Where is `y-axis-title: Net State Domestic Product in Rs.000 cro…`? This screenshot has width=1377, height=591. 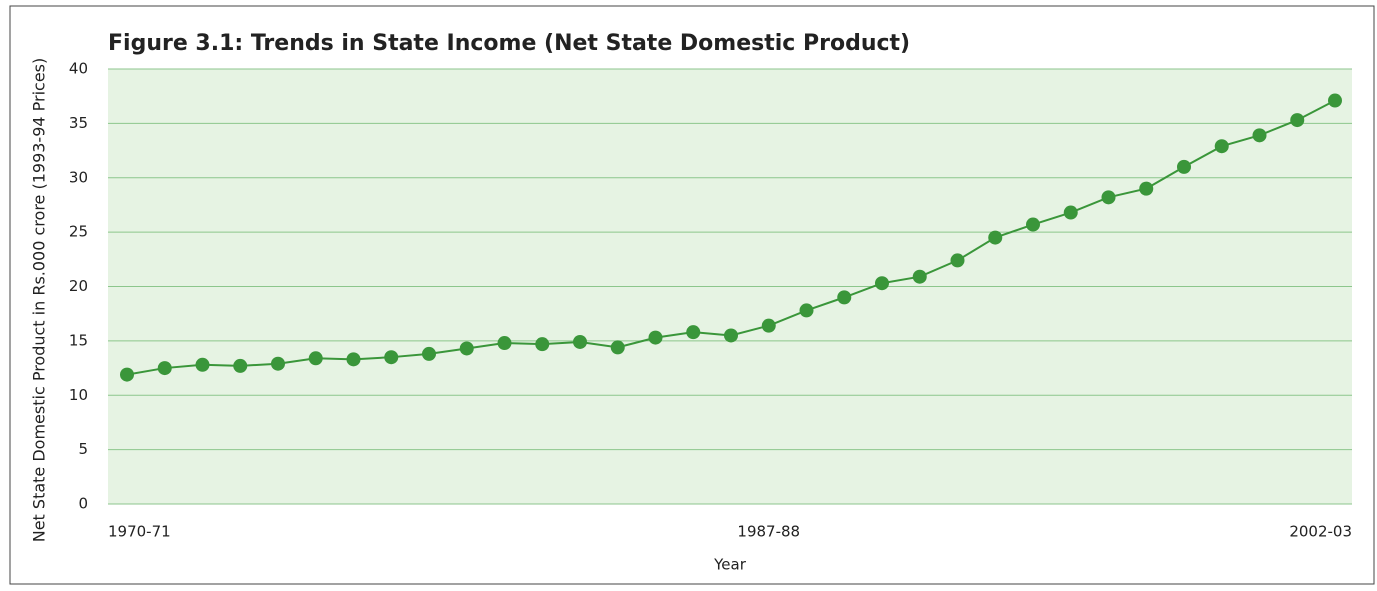
y-axis-title: Net State Domestic Product in Rs.000 cro… is located at coordinates (39, 300).